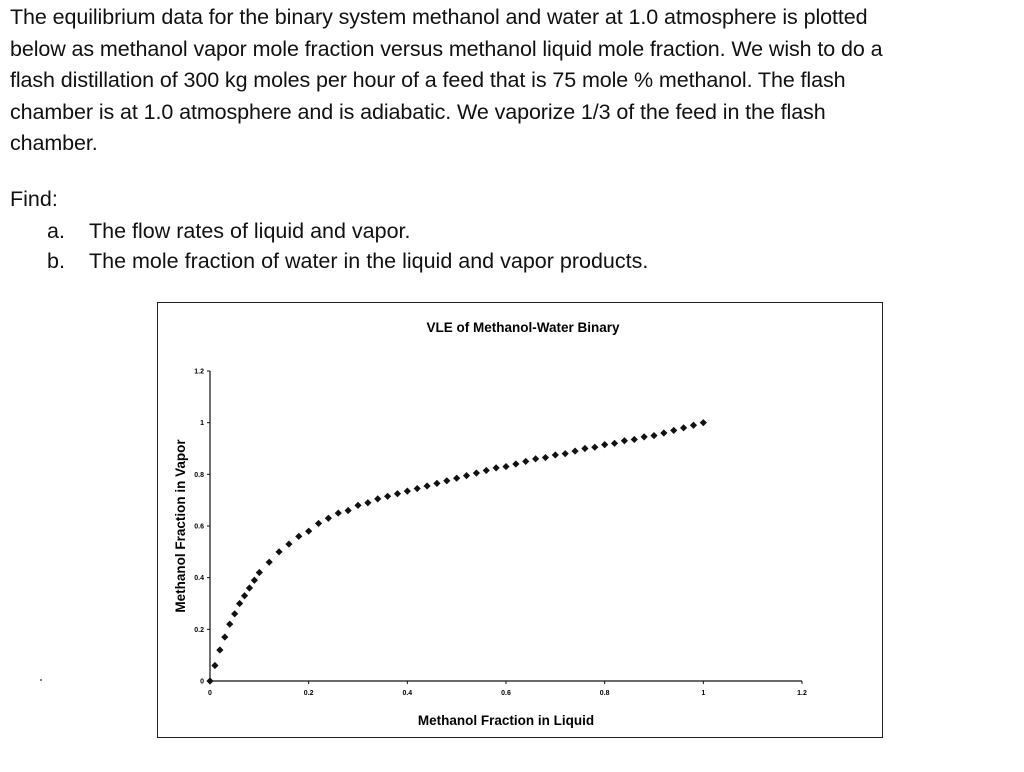 Image resolution: width=1024 pixels, height=772 pixels. Describe the element at coordinates (202, 423) in the screenshot. I see `y-tick-label: 1` at that location.